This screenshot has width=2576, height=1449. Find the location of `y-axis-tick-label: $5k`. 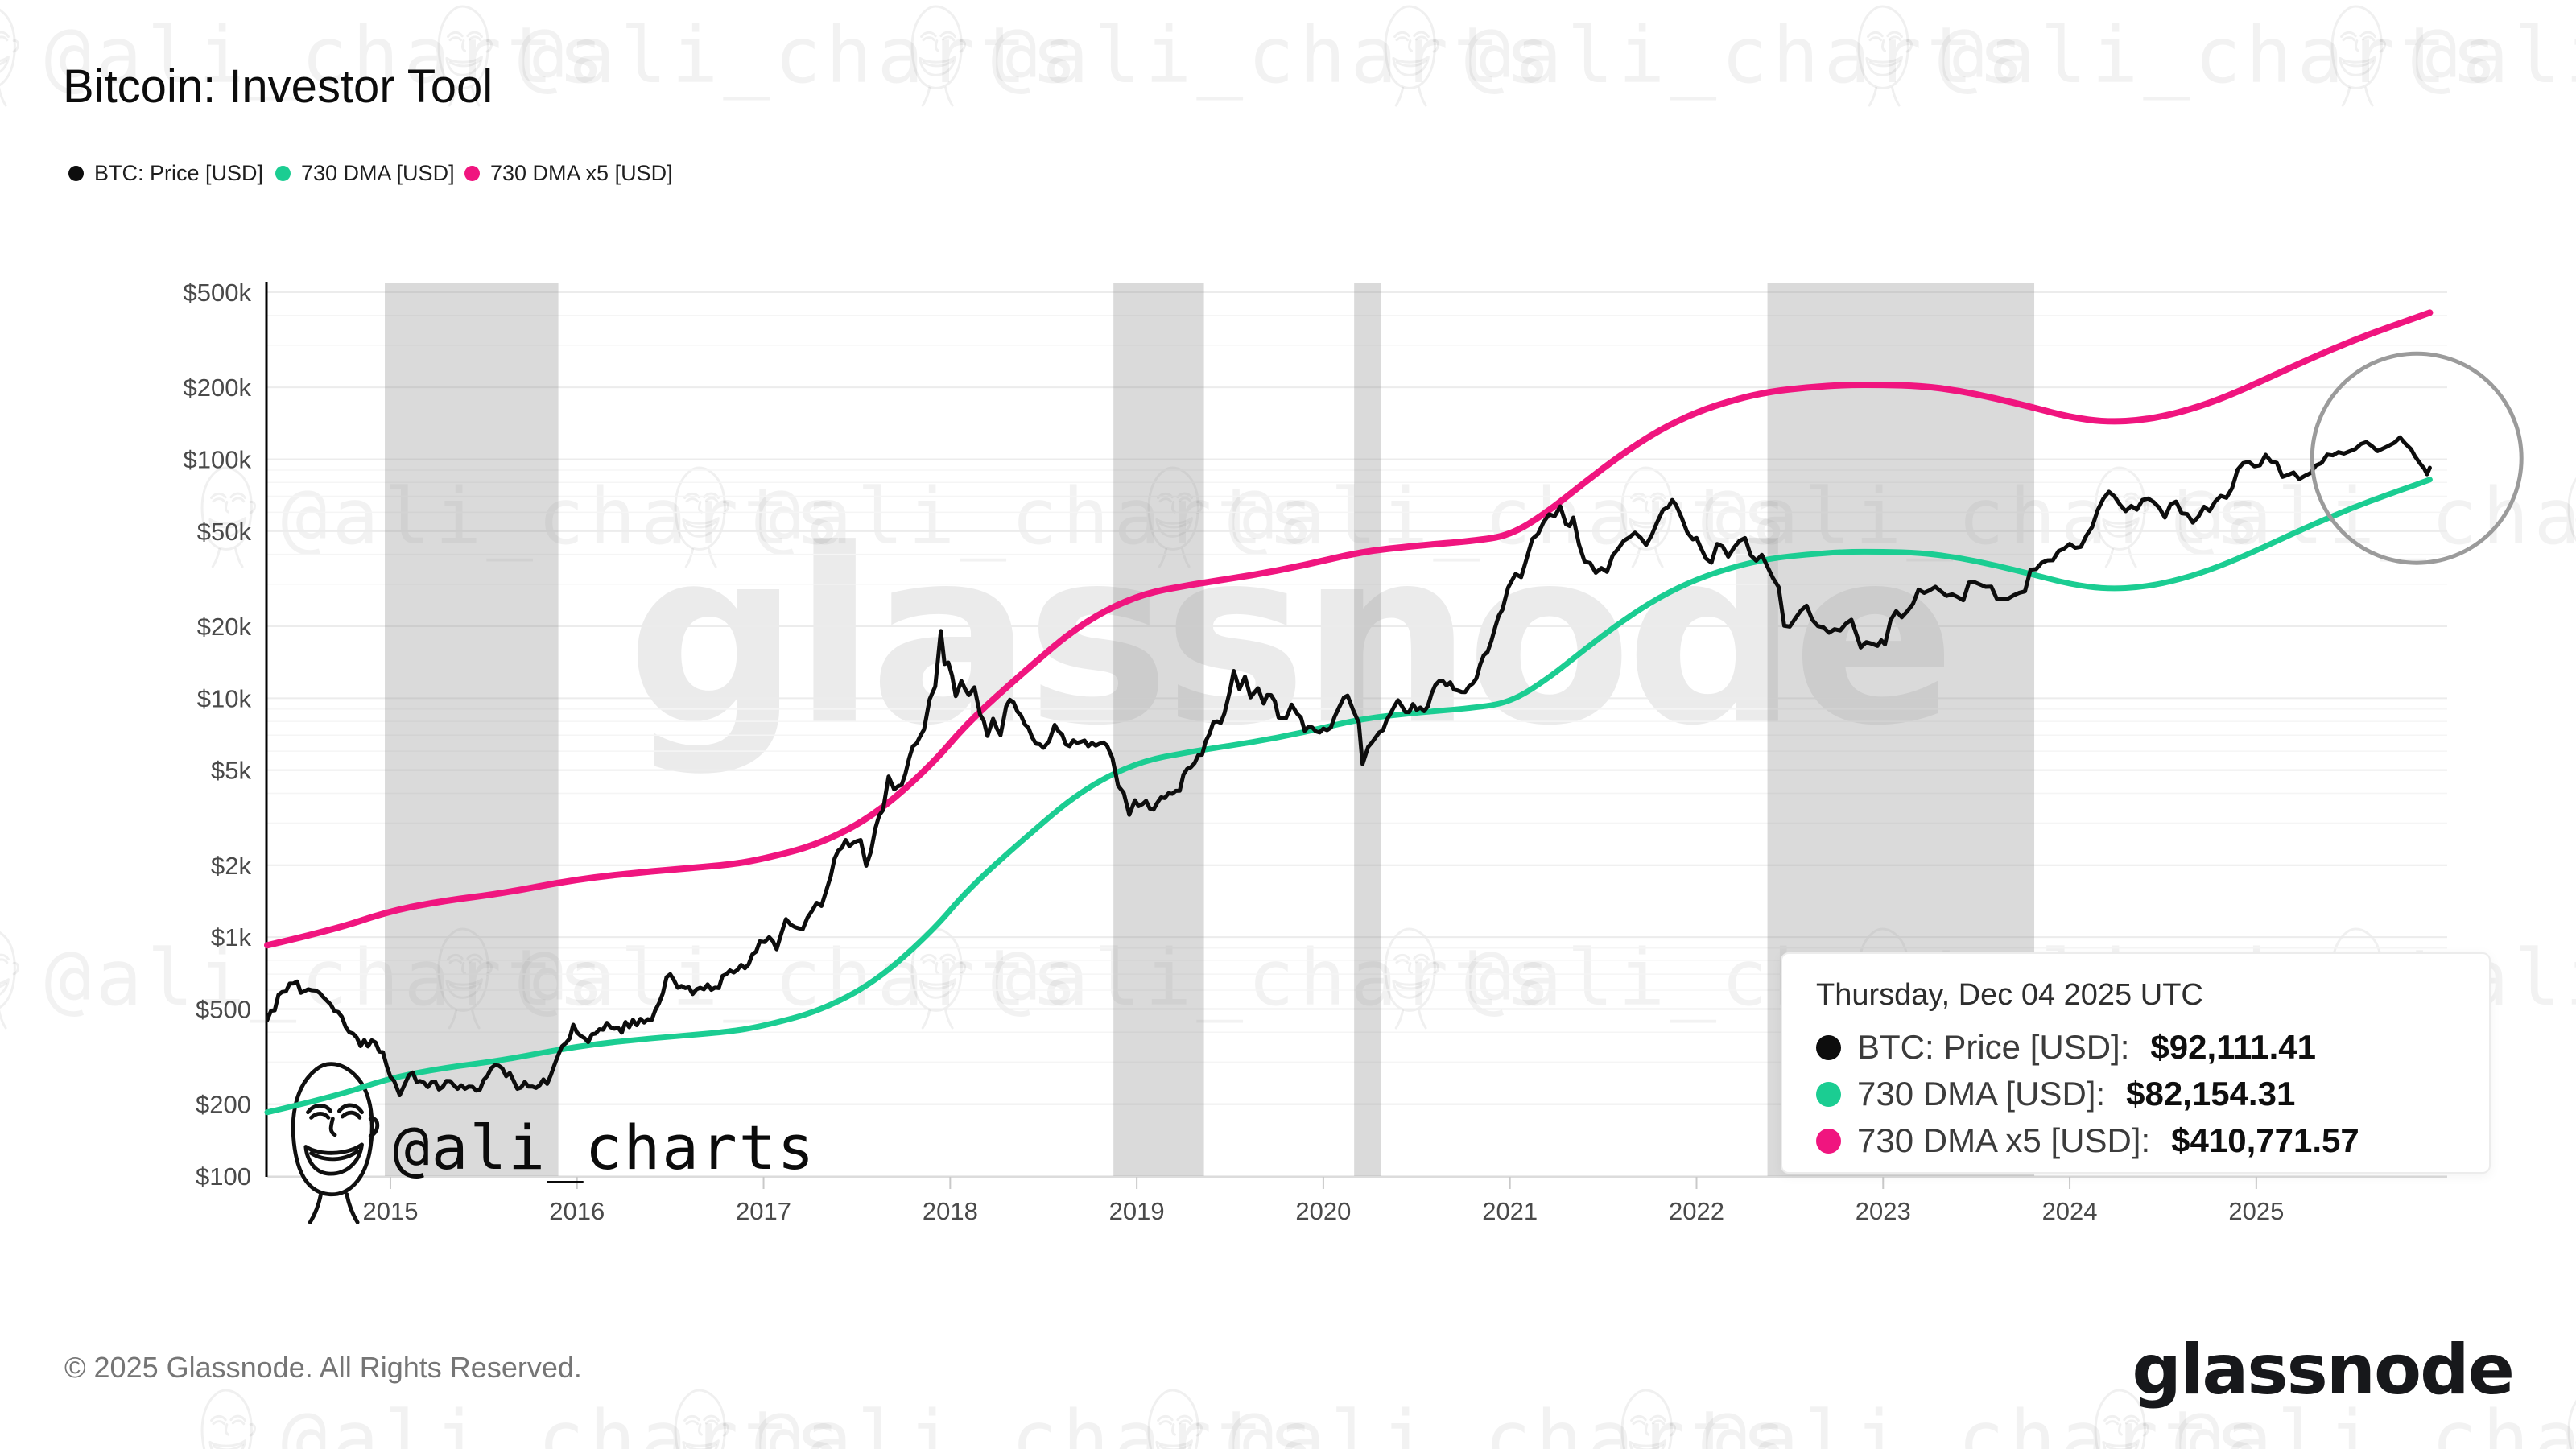

y-axis-tick-label: $5k is located at coordinates (231, 771).